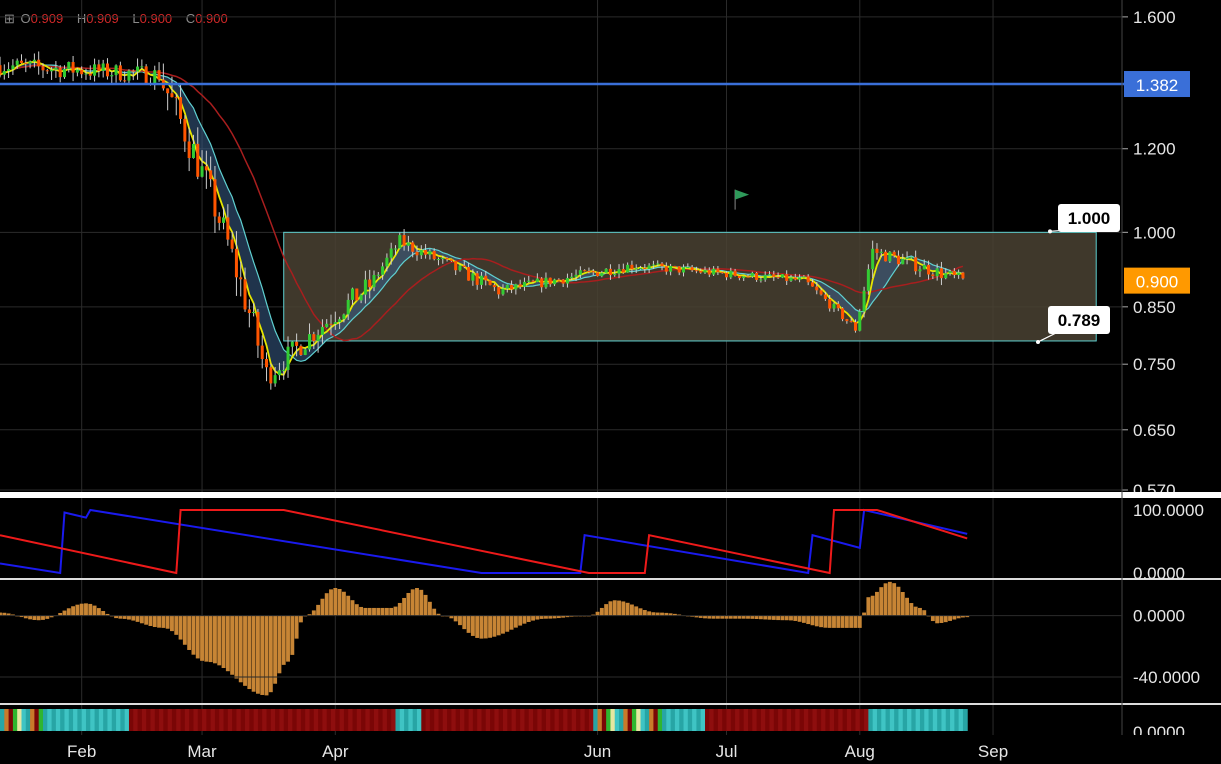 The height and width of the screenshot is (764, 1221). I want to click on high-value: 0.909, so click(102, 18).